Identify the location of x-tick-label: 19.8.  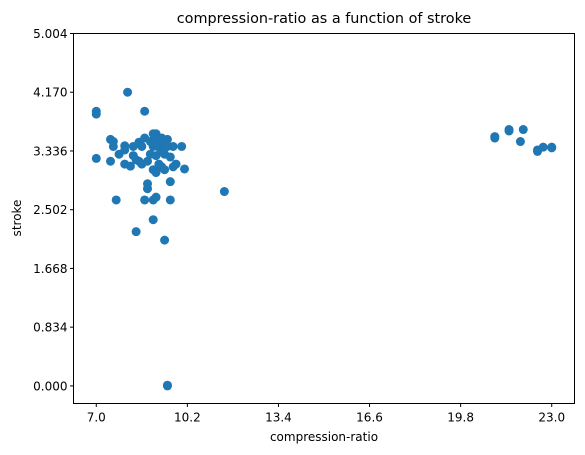
(460, 418).